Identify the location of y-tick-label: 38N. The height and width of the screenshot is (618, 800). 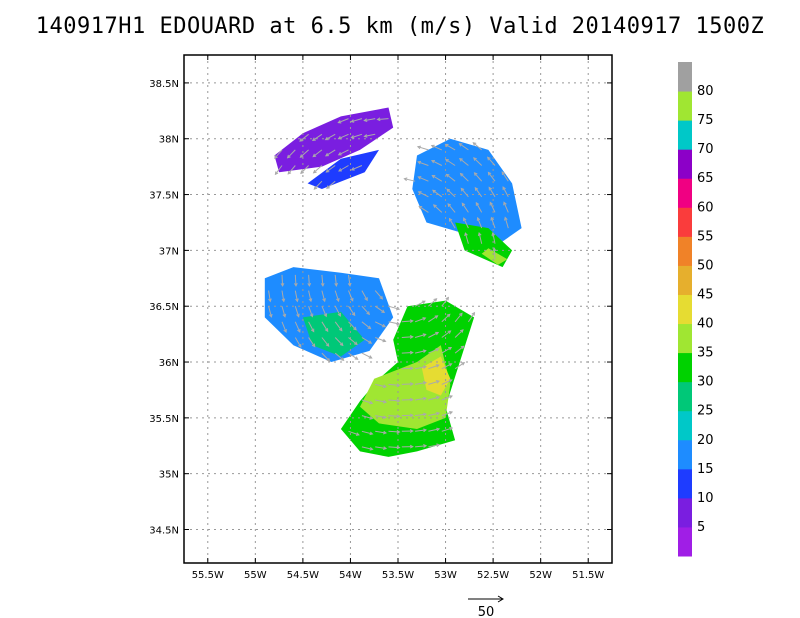
(169, 140).